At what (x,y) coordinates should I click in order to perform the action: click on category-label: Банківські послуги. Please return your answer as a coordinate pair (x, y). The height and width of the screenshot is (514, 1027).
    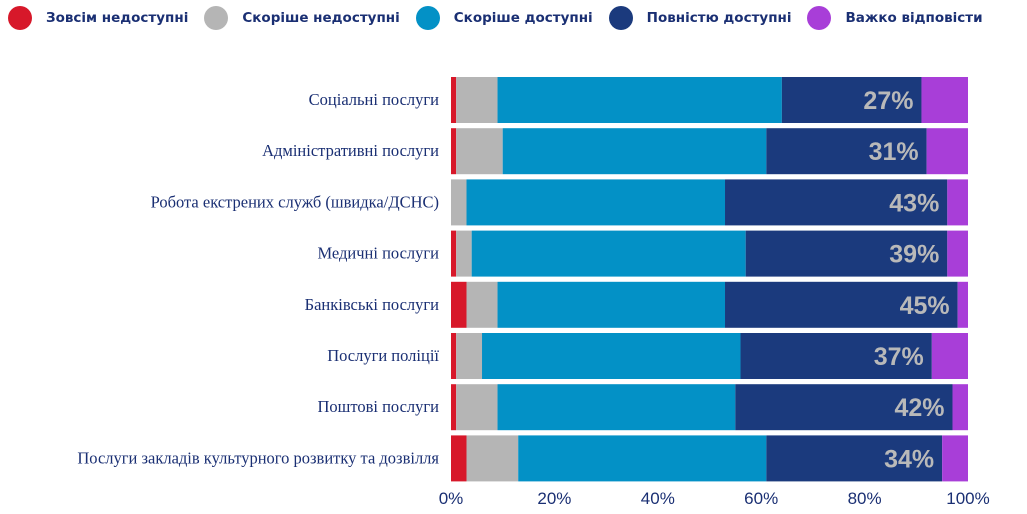
    Looking at the image, I should click on (372, 304).